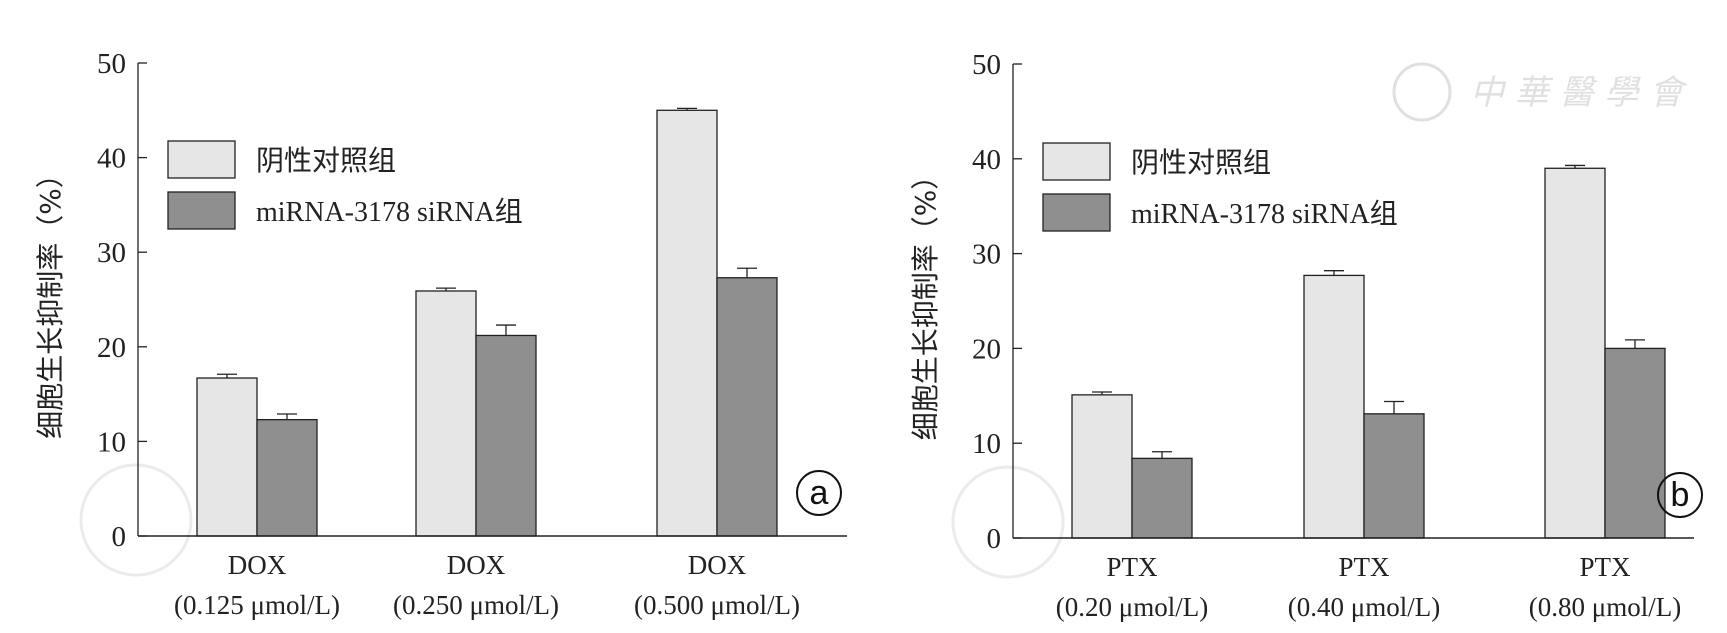 The height and width of the screenshot is (633, 1727). I want to click on panel-label: b, so click(1680, 495).